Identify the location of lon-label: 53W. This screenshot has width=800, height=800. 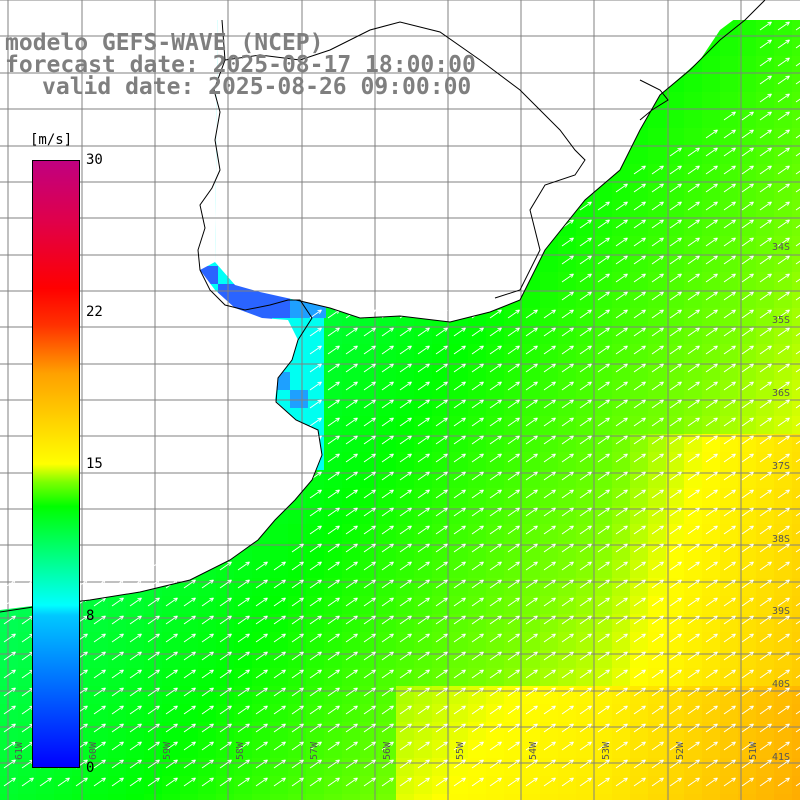
(606, 750).